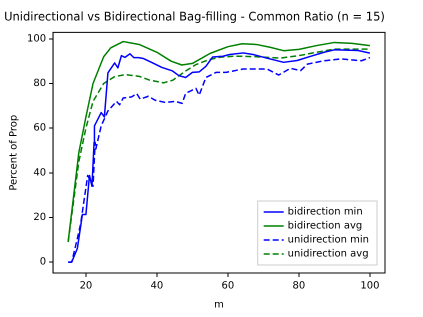 The height and width of the screenshot is (317, 423). I want to click on y-tick-label: 100, so click(36, 38).